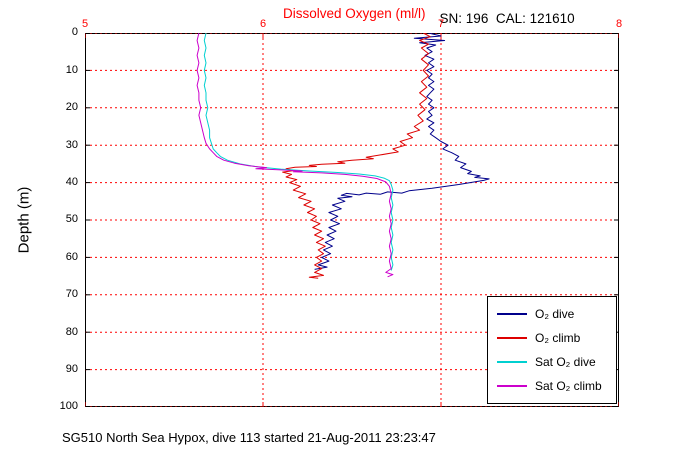  Describe the element at coordinates (71, 332) in the screenshot. I see `y-tick-label: 80` at that location.